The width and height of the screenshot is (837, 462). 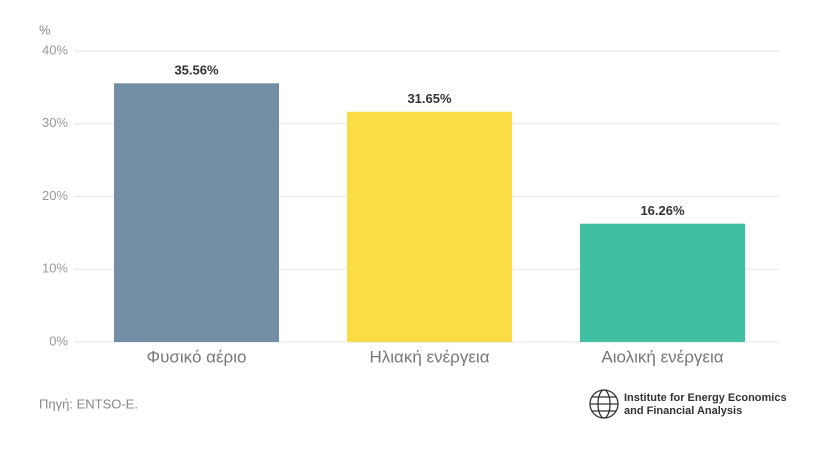 I want to click on logo-text: Institute for Energy Economics, so click(x=705, y=398).